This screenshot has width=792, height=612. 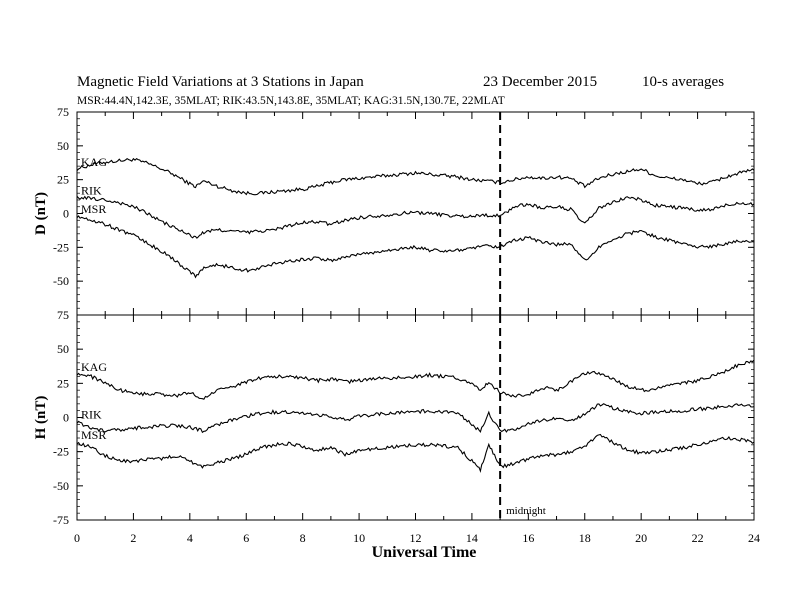 I want to click on series-label-D-KAG: KAG, so click(x=94, y=162).